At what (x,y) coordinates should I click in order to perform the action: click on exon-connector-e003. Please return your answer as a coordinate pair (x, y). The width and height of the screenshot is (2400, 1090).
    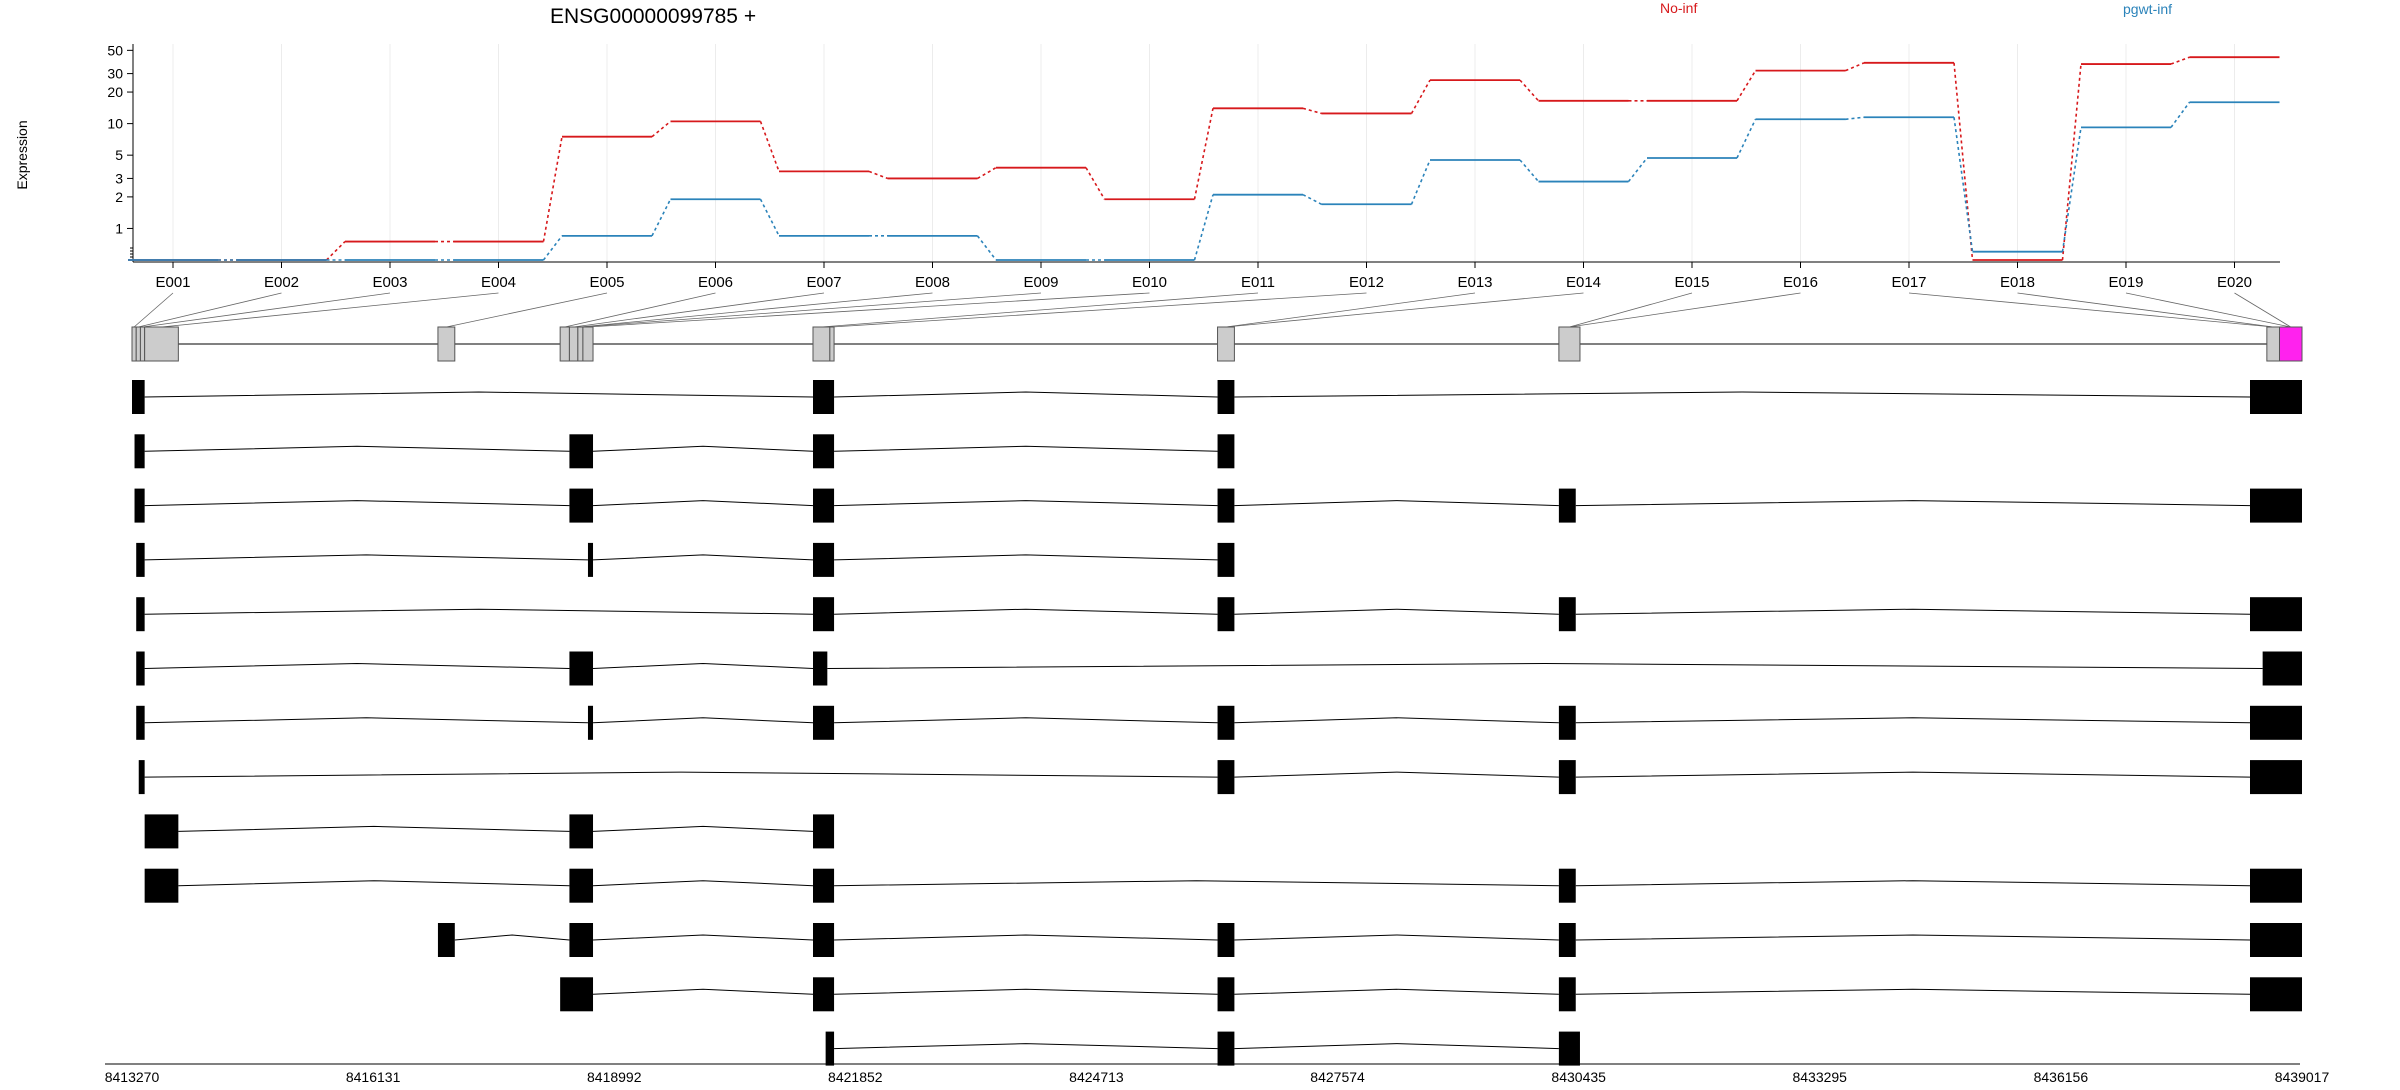
    Looking at the image, I should click on (266, 310).